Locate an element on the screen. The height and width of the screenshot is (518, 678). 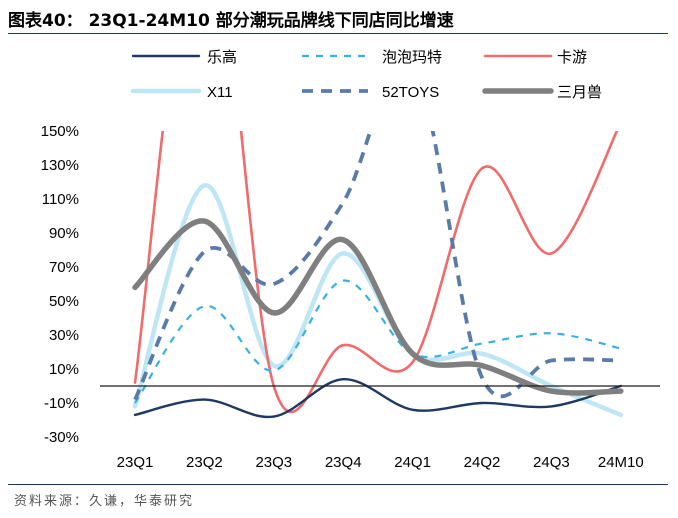
y-tick-label: 10% is located at coordinates (64, 369).